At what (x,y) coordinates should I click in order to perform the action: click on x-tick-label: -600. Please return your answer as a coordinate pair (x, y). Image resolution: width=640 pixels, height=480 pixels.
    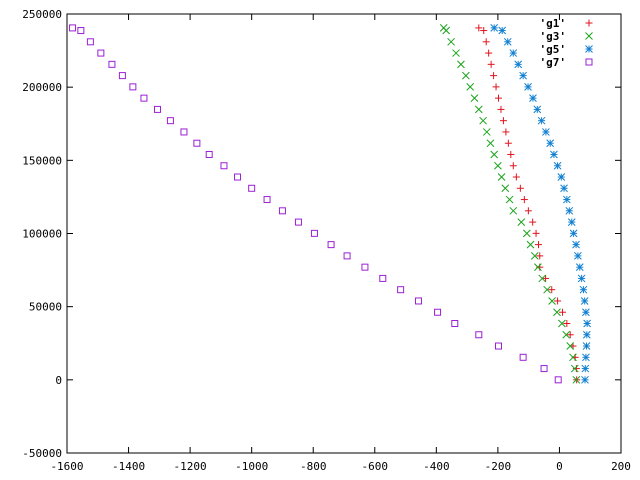
    Looking at the image, I should click on (375, 466).